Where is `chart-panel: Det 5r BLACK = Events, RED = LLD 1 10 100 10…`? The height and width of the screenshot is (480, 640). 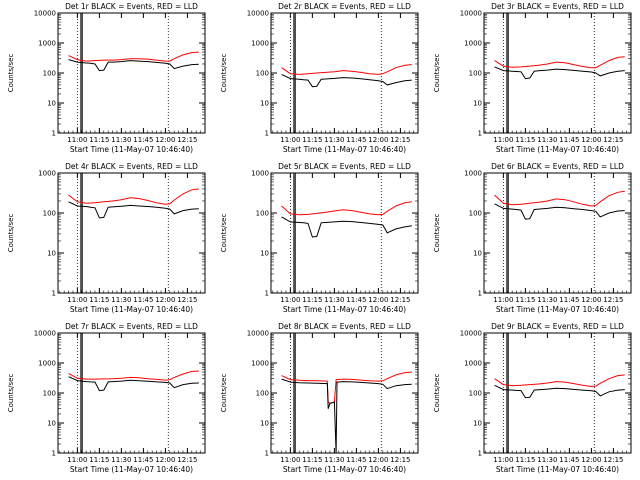
chart-panel: Det 5r BLACK = Events, RED = LLD 1 10 100 10… is located at coordinates (319, 240).